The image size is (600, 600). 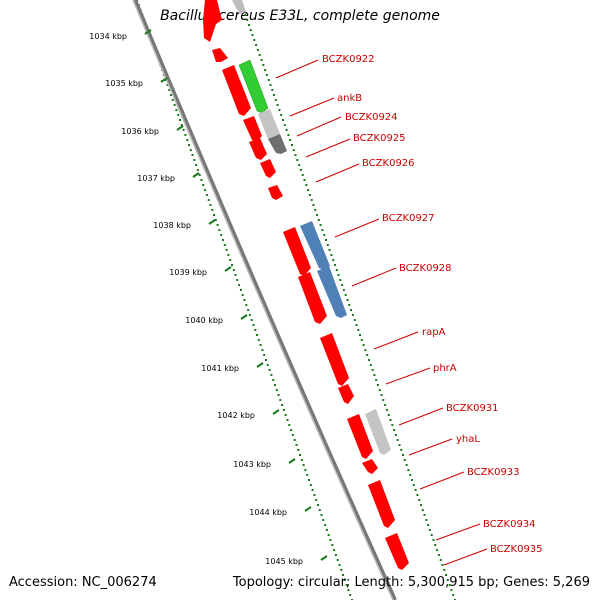 I want to click on gene-feature-BCZK0922, so click(x=236, y=90).